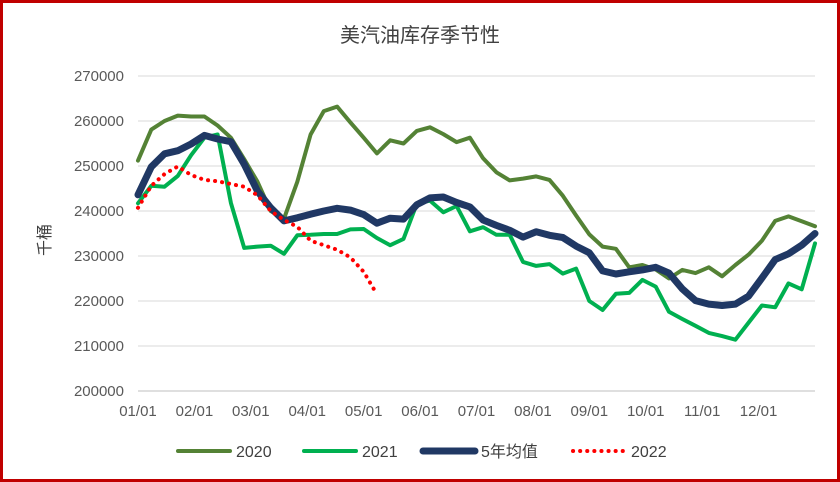 The height and width of the screenshot is (482, 840). What do you see at coordinates (590, 411) in the screenshot?
I see `x-tick-label: 09/01` at bounding box center [590, 411].